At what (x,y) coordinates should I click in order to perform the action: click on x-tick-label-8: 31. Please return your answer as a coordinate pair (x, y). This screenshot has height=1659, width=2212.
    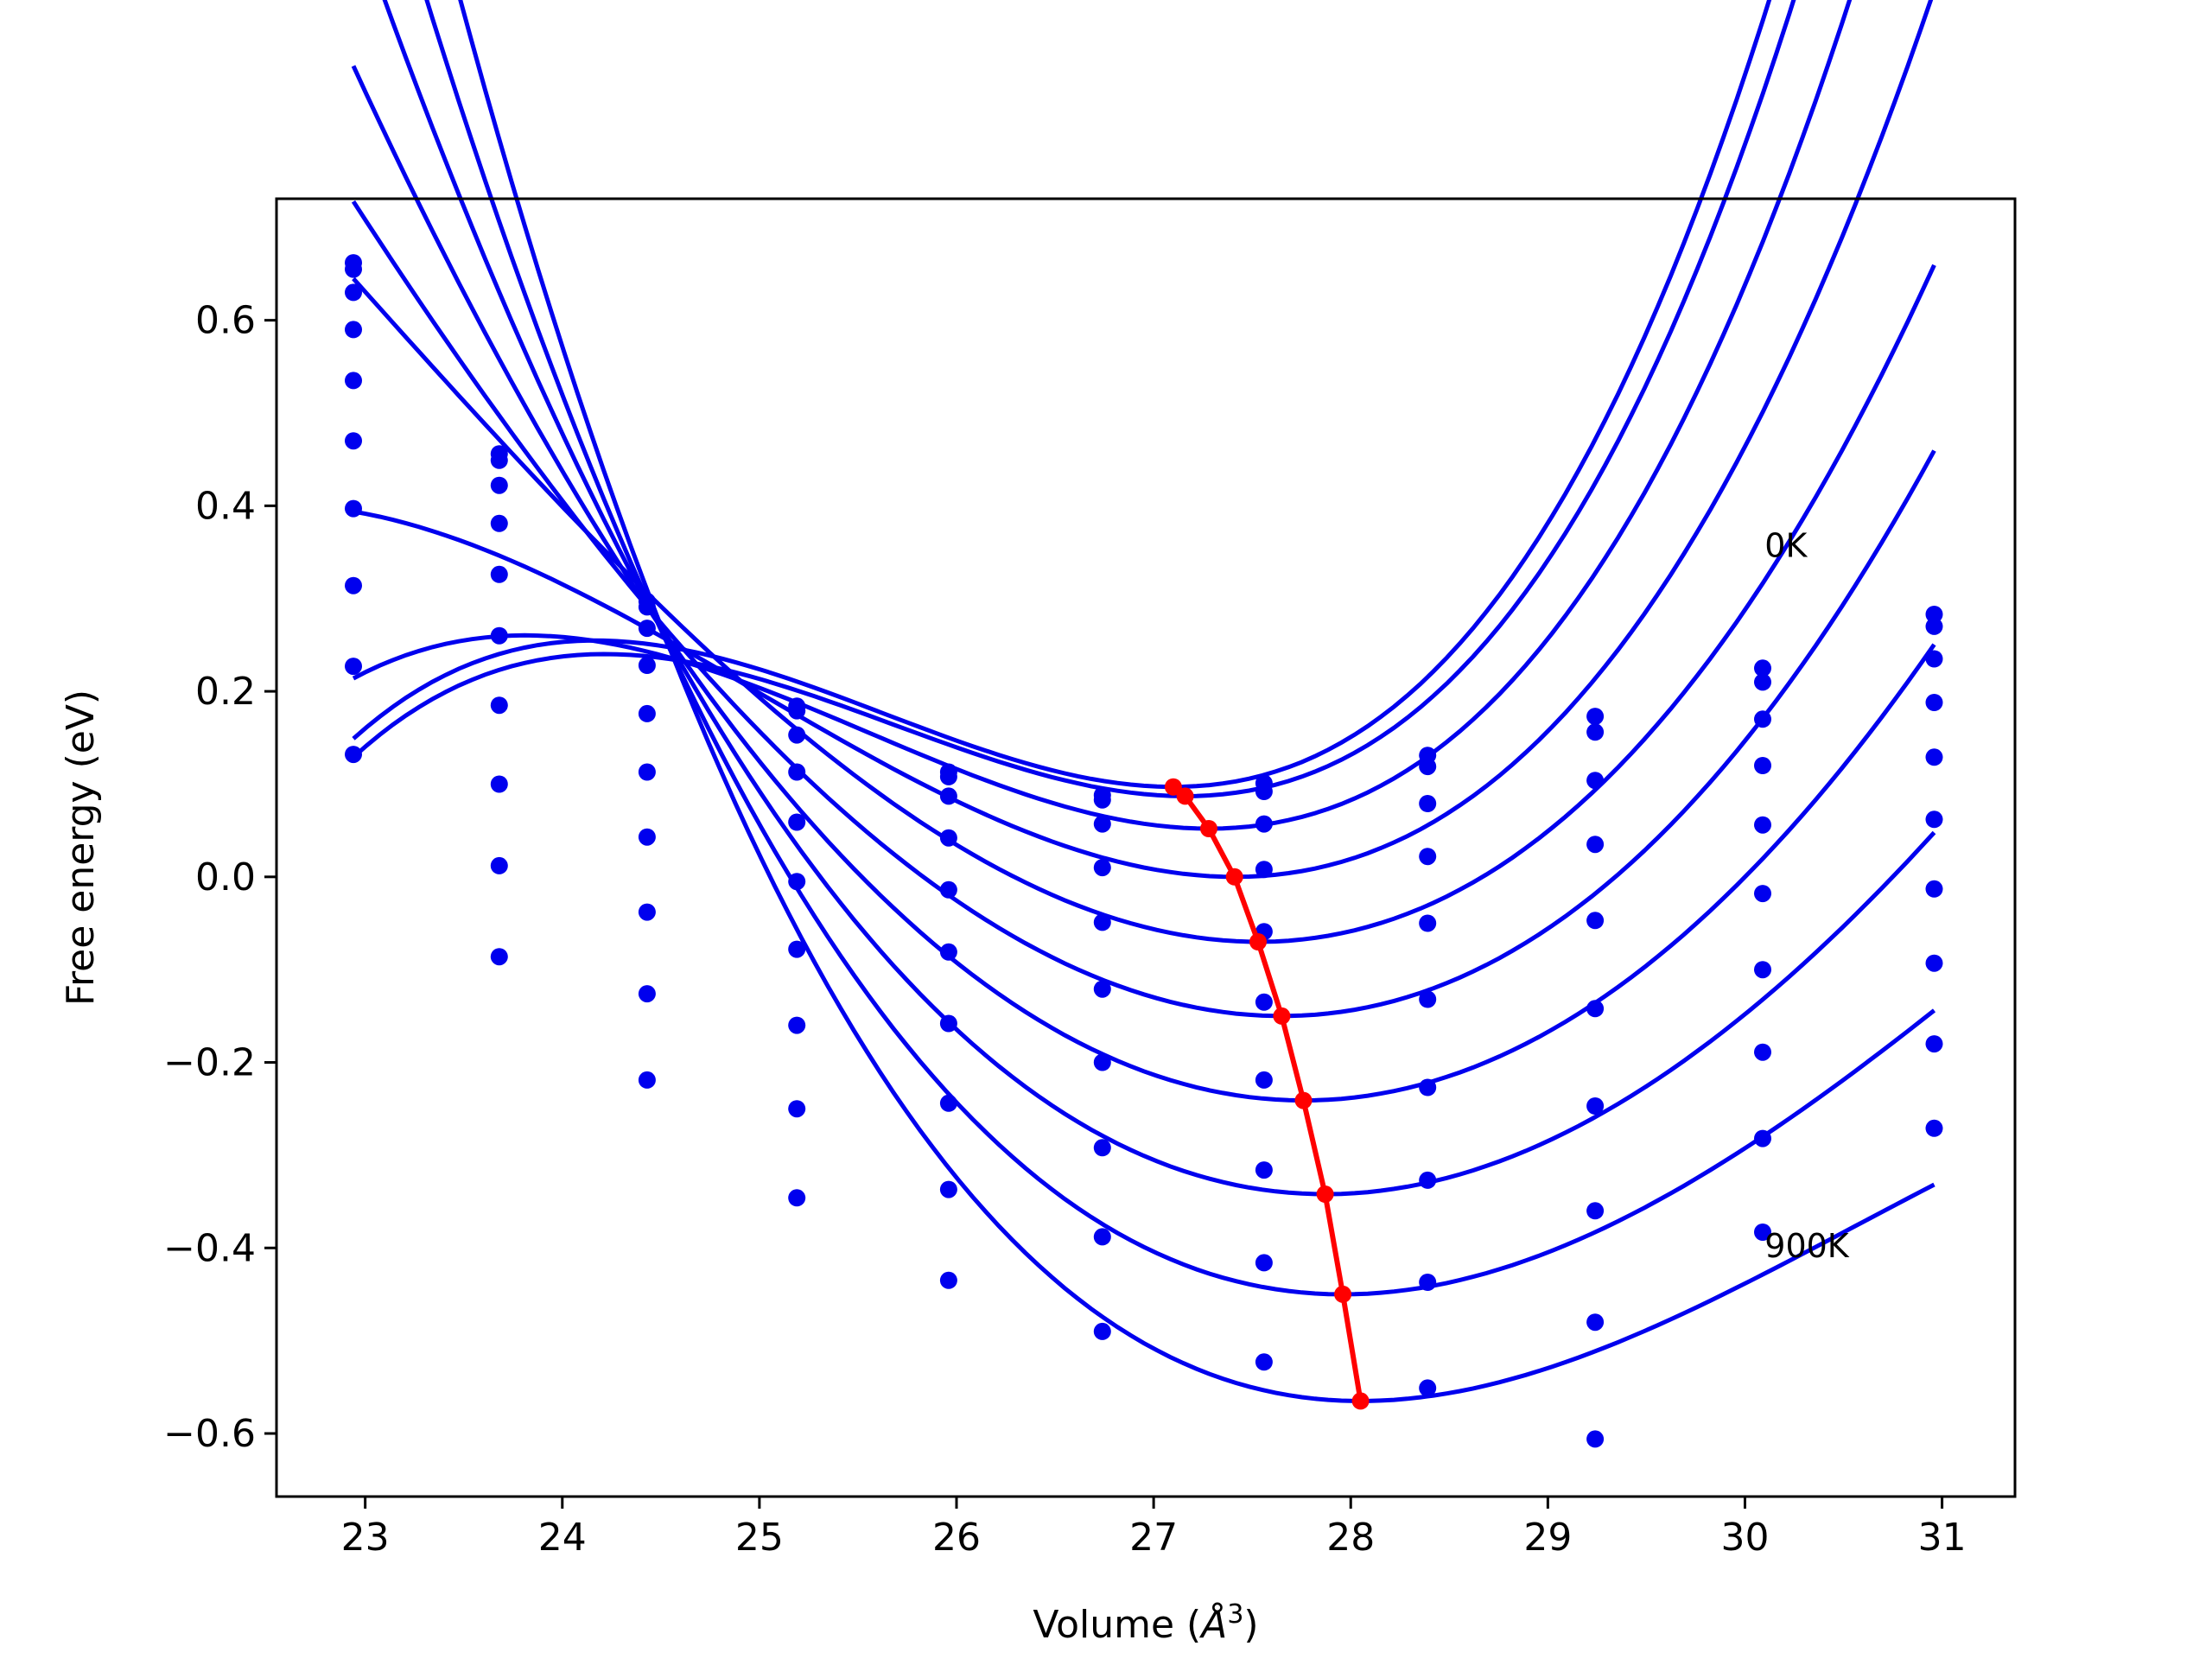
    Looking at the image, I should click on (1943, 1538).